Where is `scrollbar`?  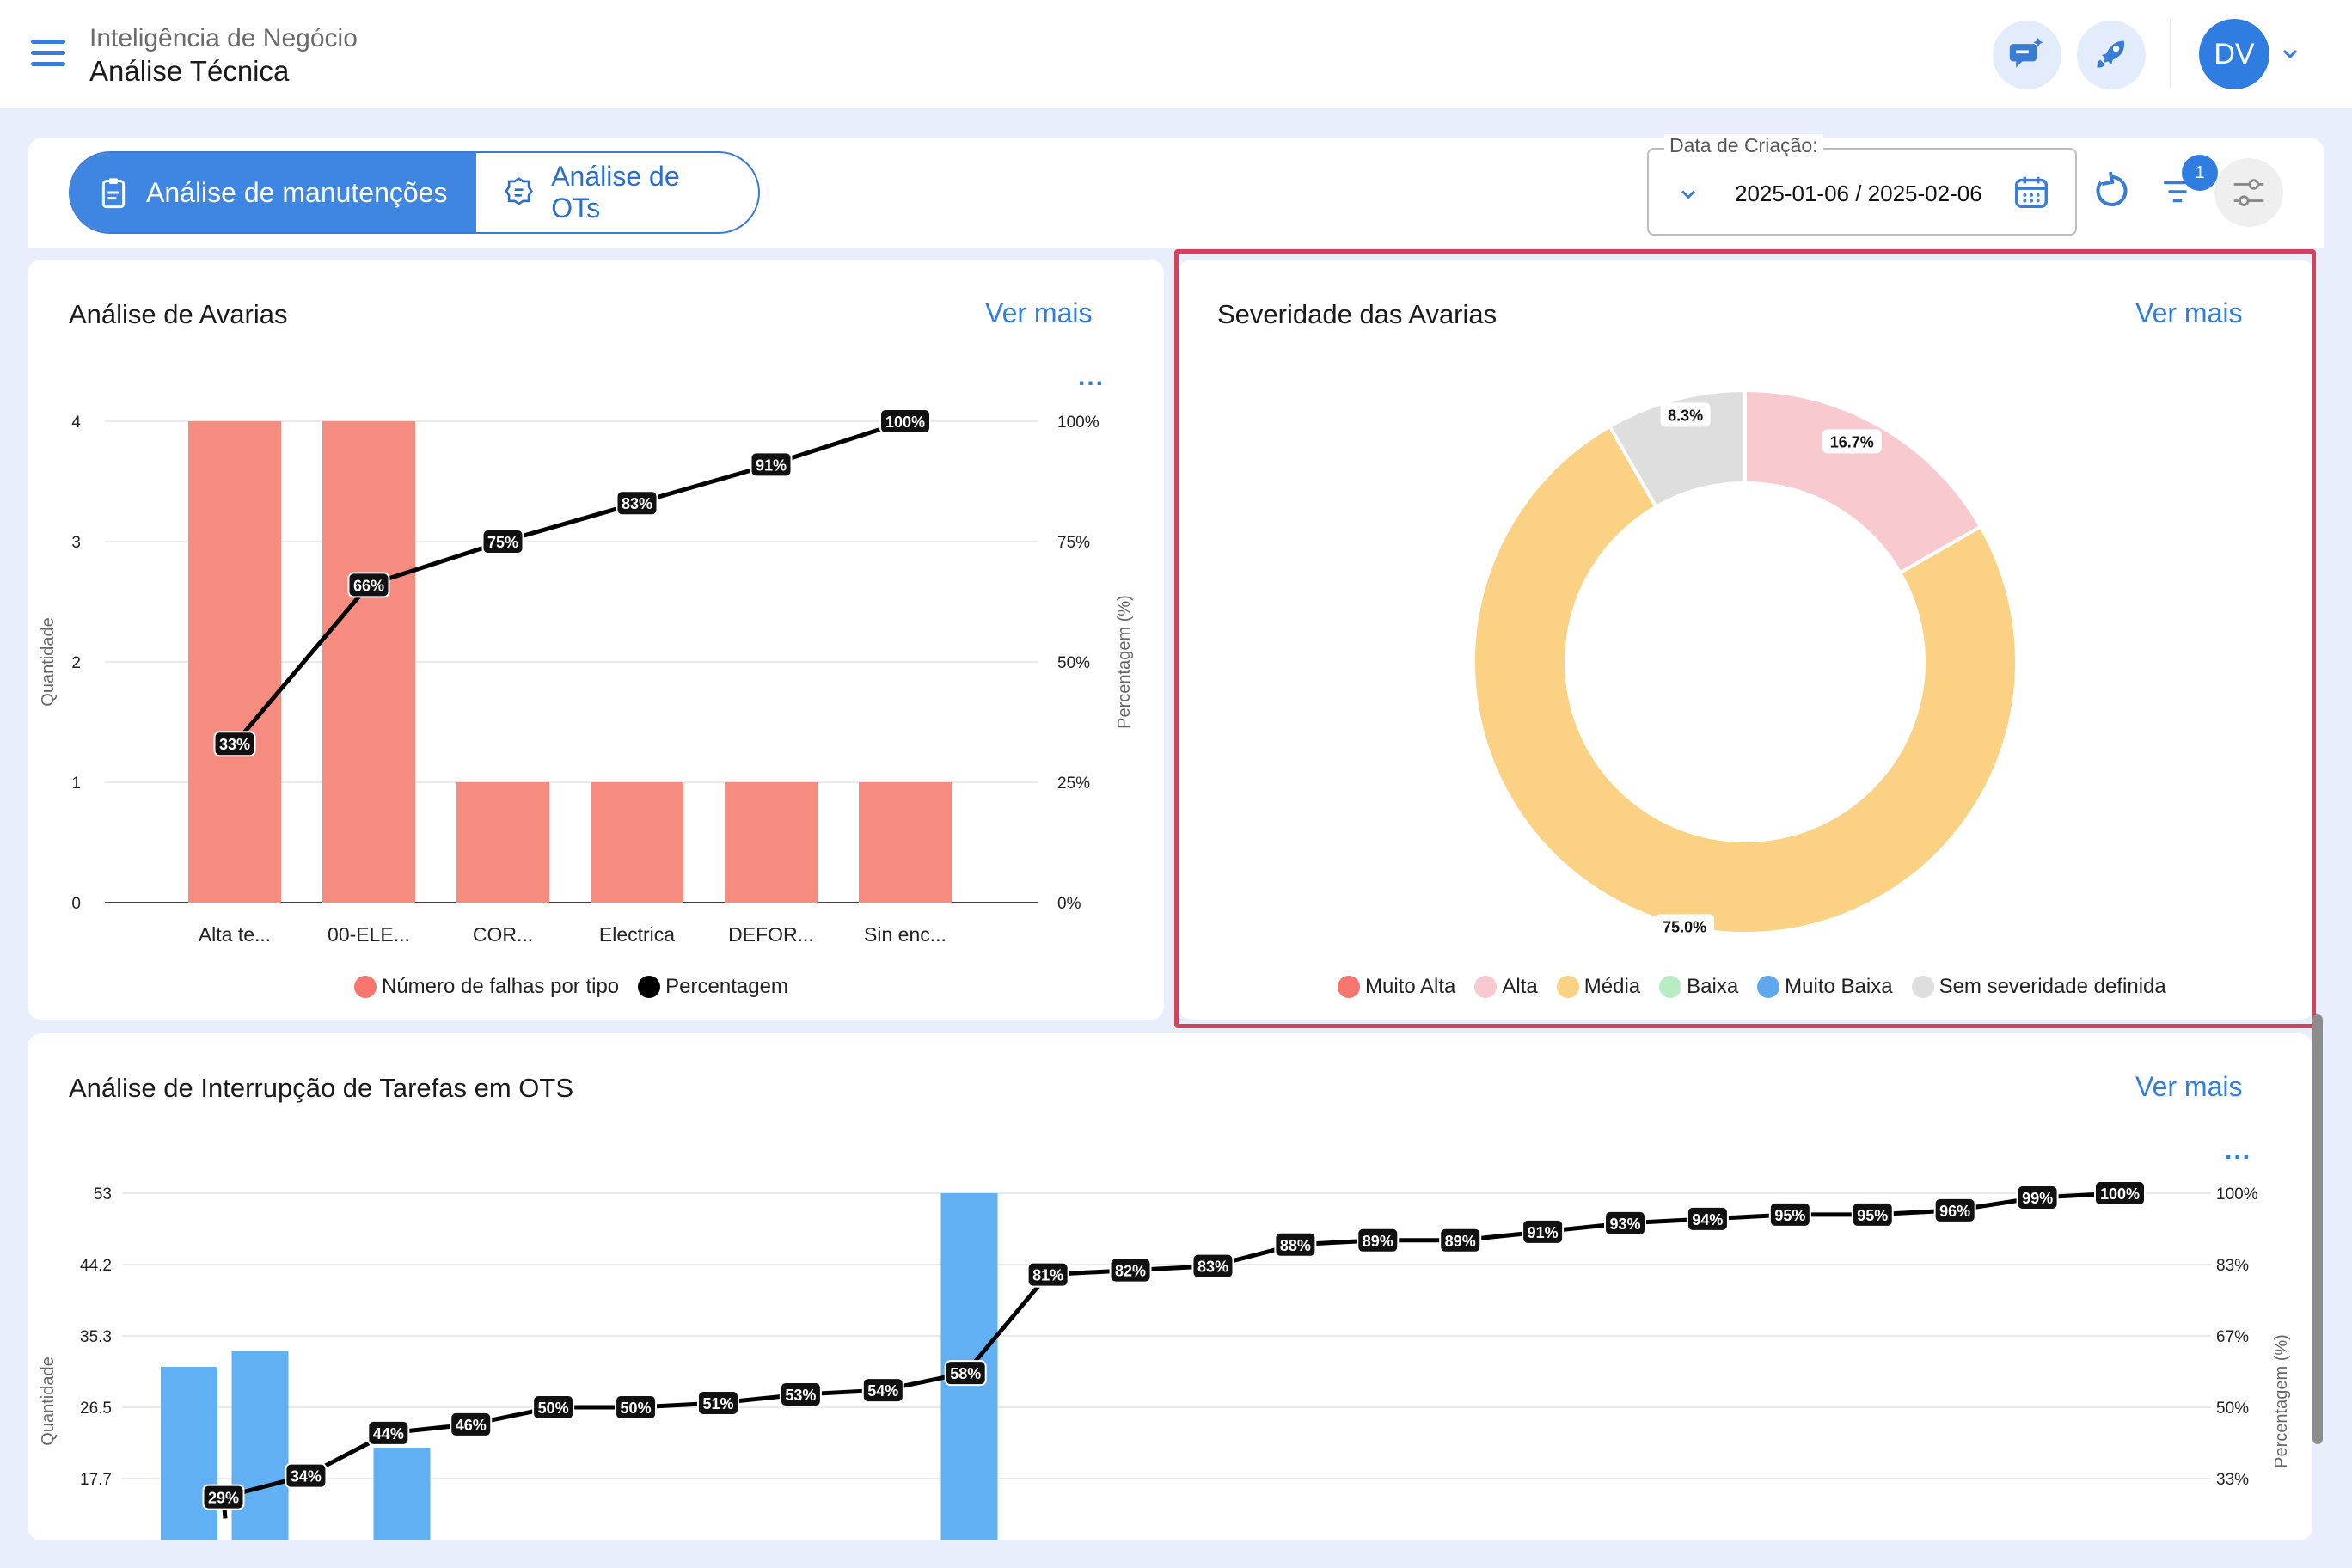 scrollbar is located at coordinates (2317, 1229).